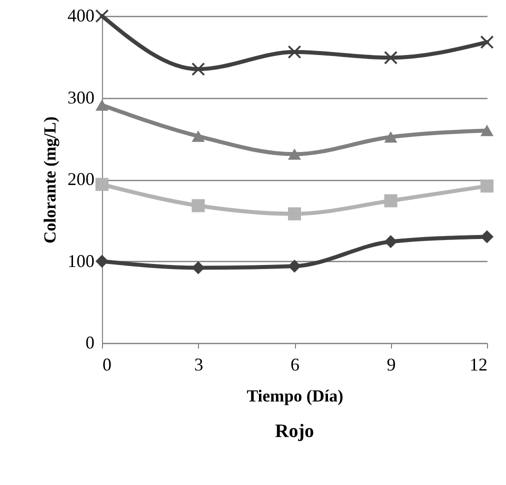  I want to click on y-tick-label: 300, so click(81, 97).